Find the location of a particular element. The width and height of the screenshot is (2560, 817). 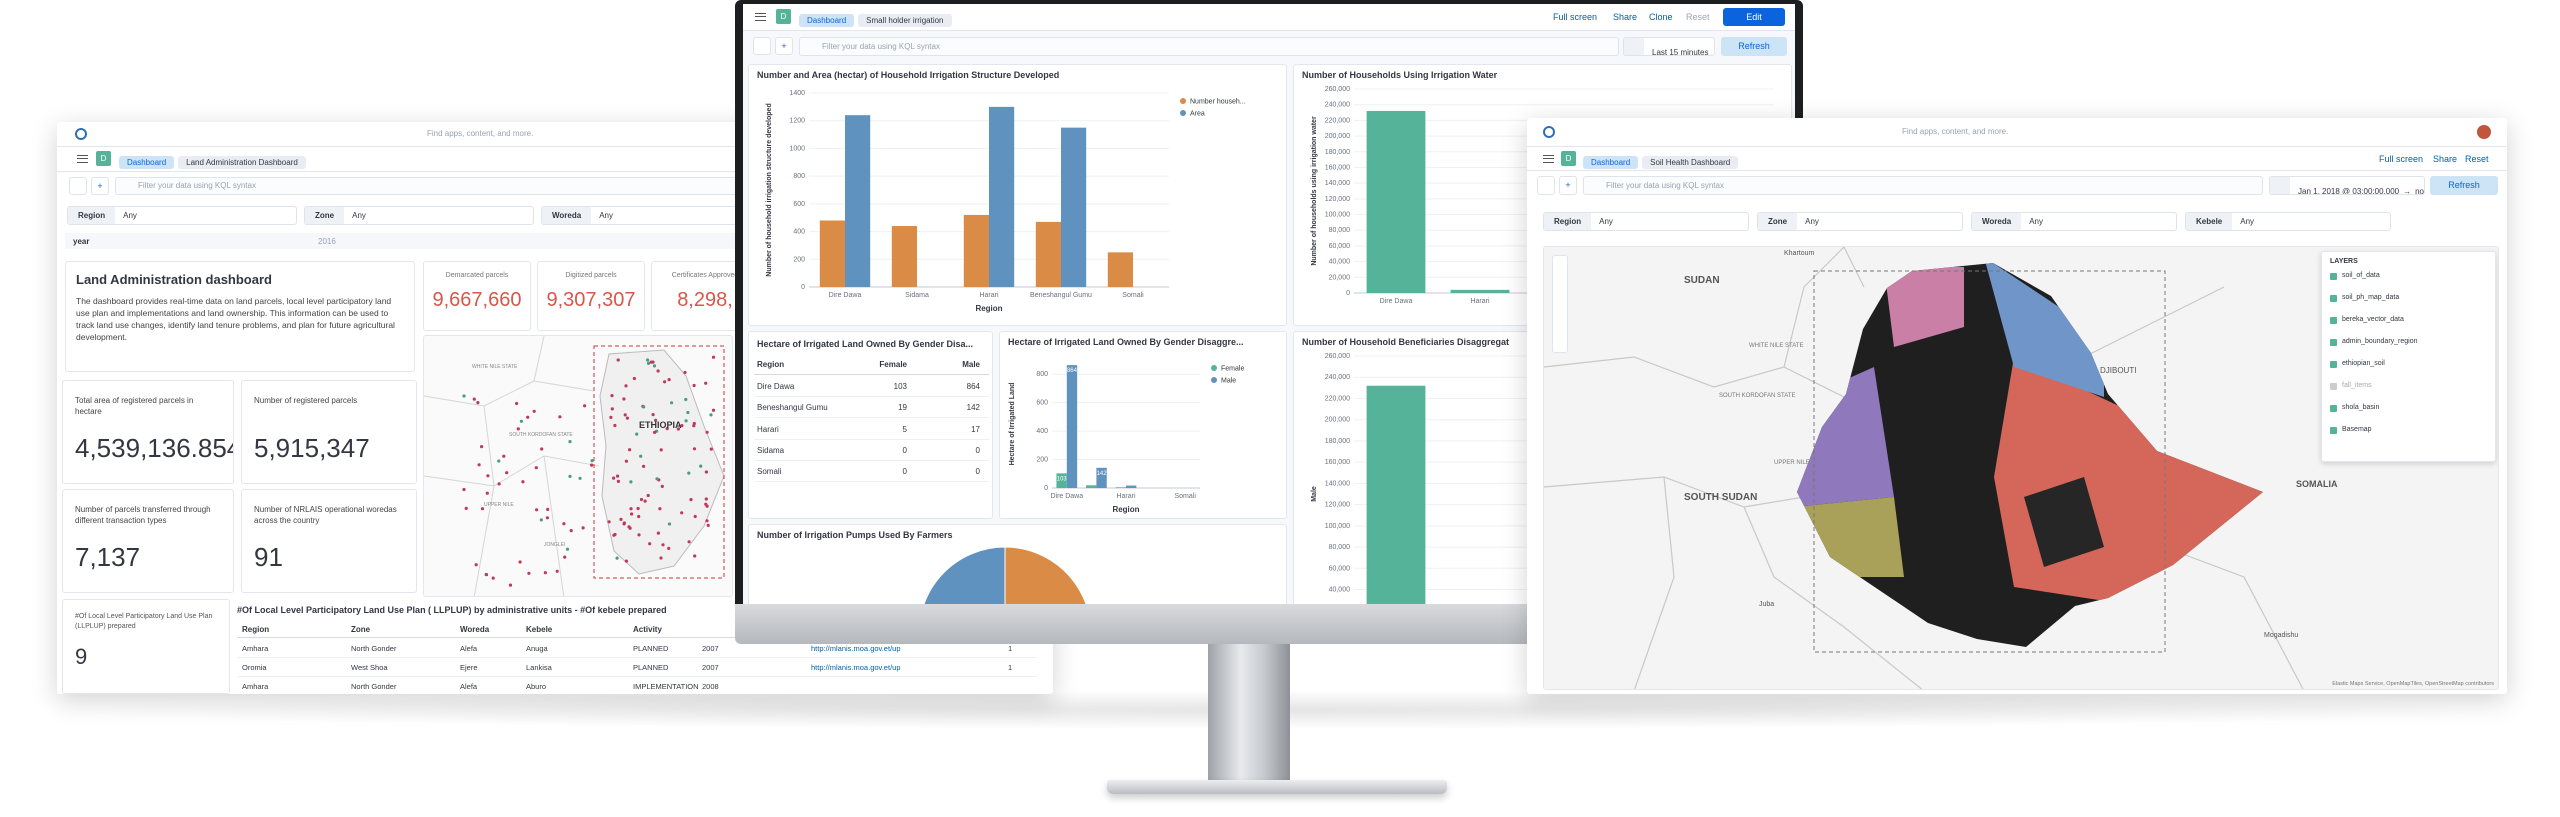

year-value: 2016 is located at coordinates (327, 241).